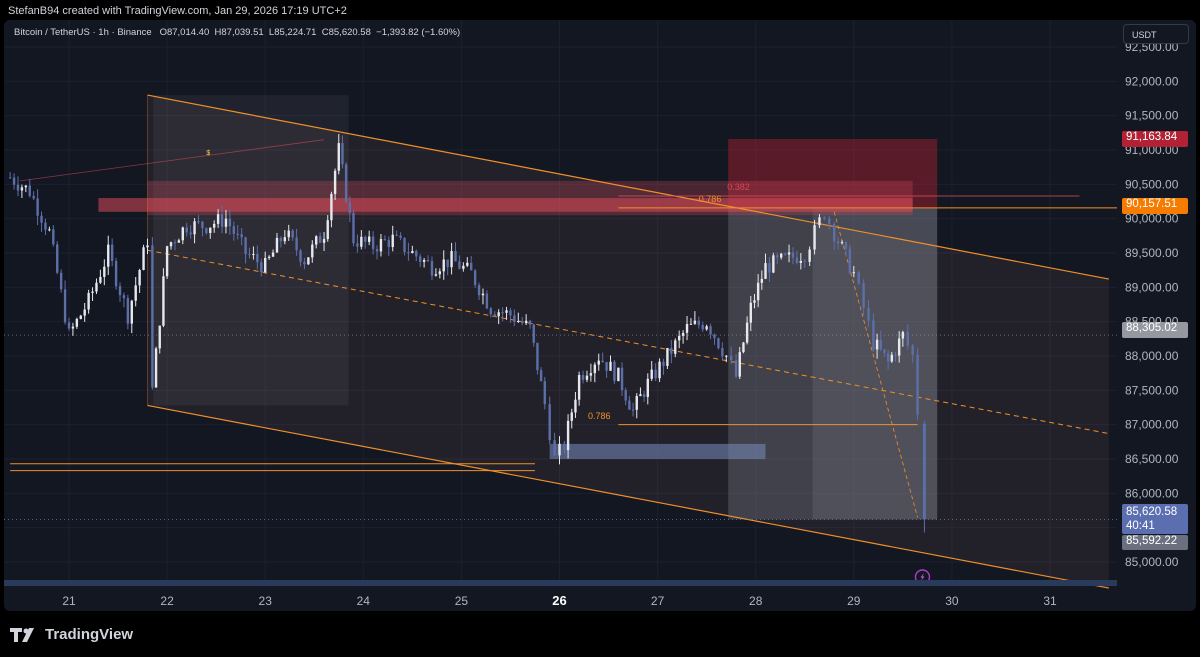 The image size is (1200, 657). What do you see at coordinates (1152, 562) in the screenshot?
I see `y-tick-label: 85,000.00` at bounding box center [1152, 562].